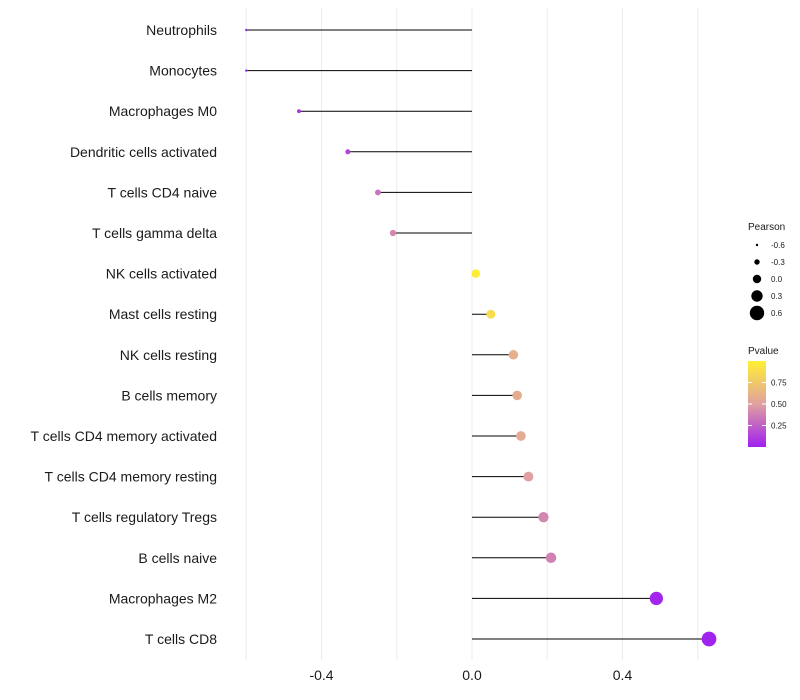 This screenshot has width=800, height=700. I want to click on category-label: Macrophages M2, so click(163, 598).